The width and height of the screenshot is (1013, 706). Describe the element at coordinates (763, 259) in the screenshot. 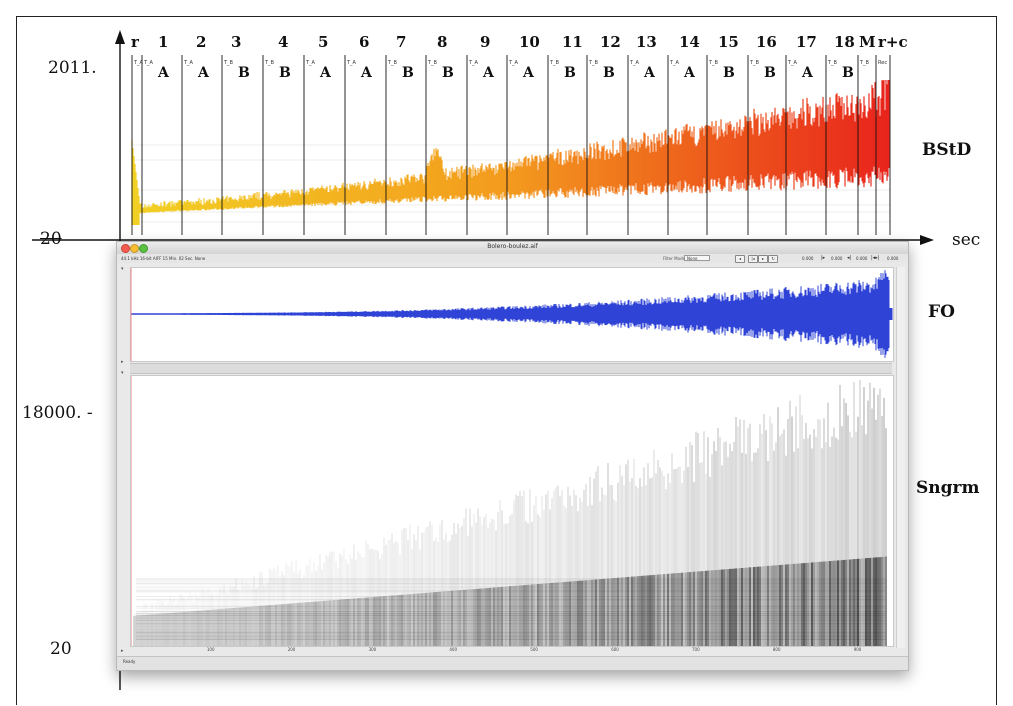

I see `play-button: ▸` at that location.